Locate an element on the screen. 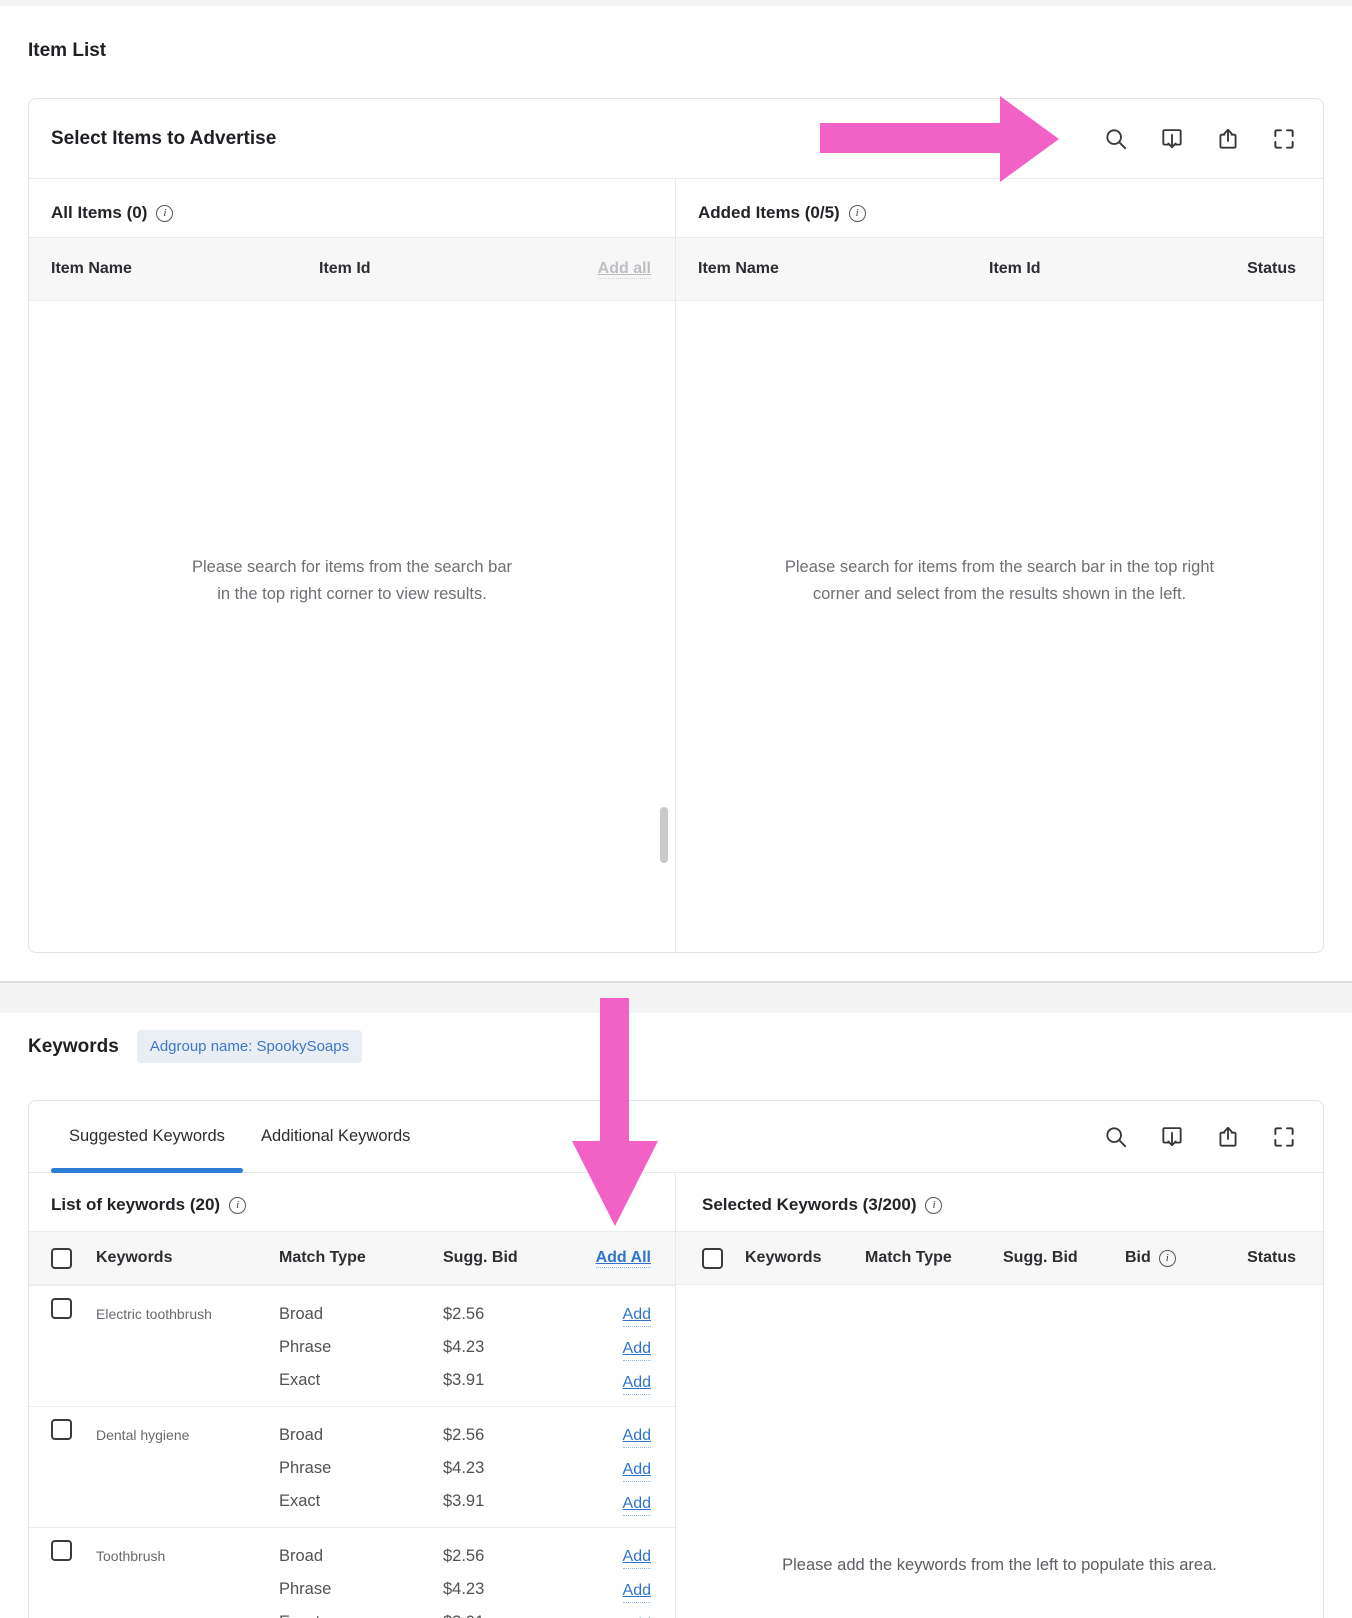  column-bid: Bid i is located at coordinates (1186, 1258).